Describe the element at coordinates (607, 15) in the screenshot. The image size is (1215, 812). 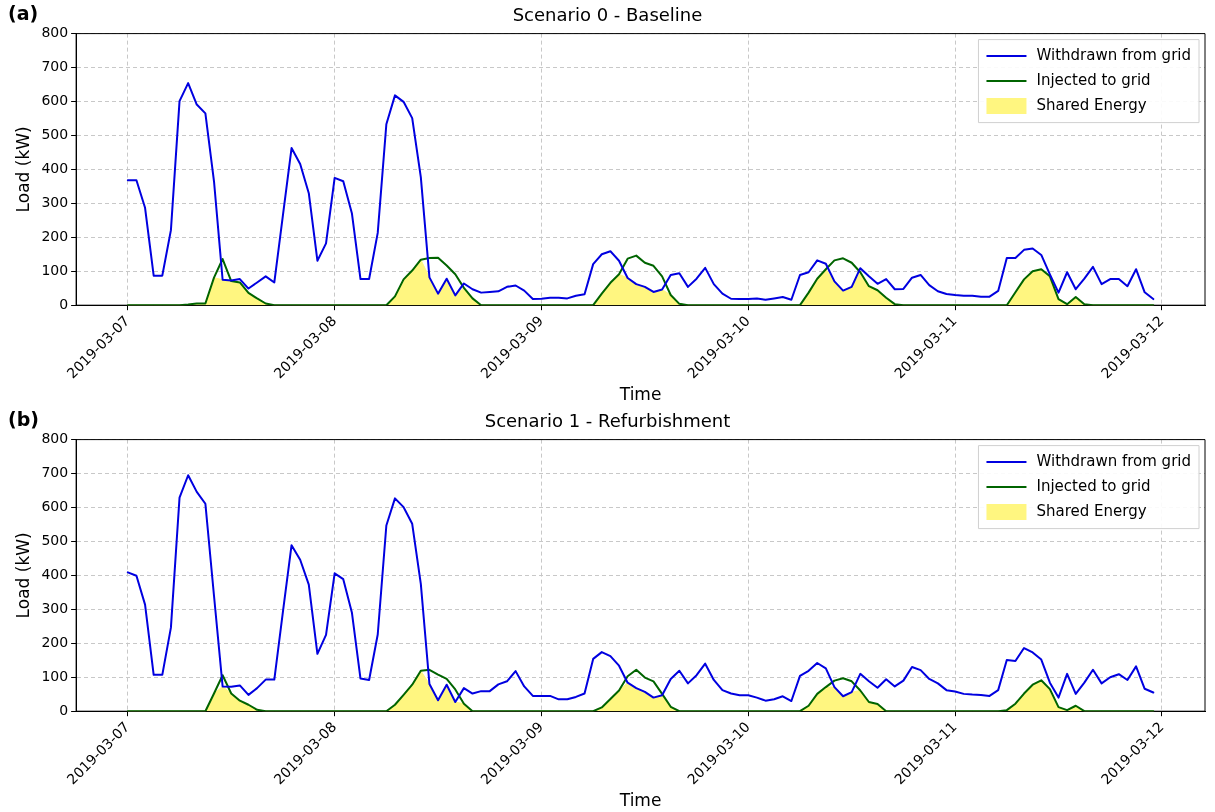
I see `chart-title: Scenario 0 - Baseline` at that location.